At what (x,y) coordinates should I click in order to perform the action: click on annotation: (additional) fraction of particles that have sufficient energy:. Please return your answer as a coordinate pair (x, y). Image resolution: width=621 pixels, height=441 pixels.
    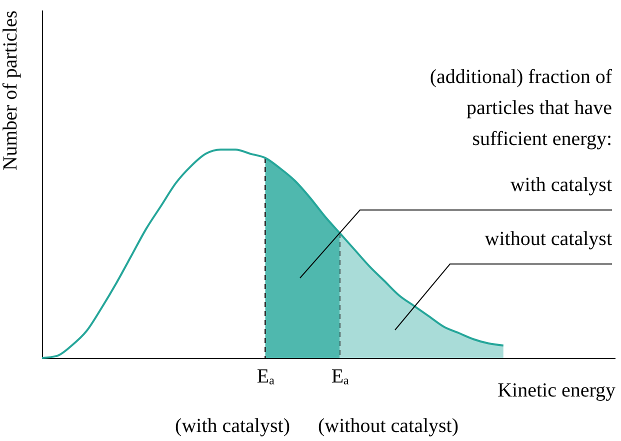
    Looking at the image, I should click on (521, 108).